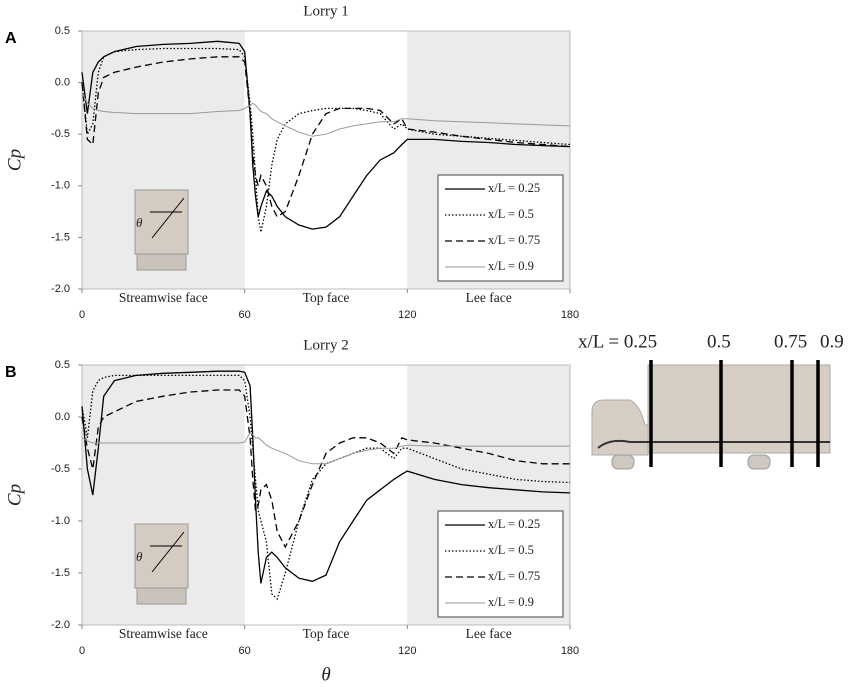 Image resolution: width=851 pixels, height=687 pixels. Describe the element at coordinates (617, 341) in the screenshot. I see `section-label: x/L = 0.25` at that location.